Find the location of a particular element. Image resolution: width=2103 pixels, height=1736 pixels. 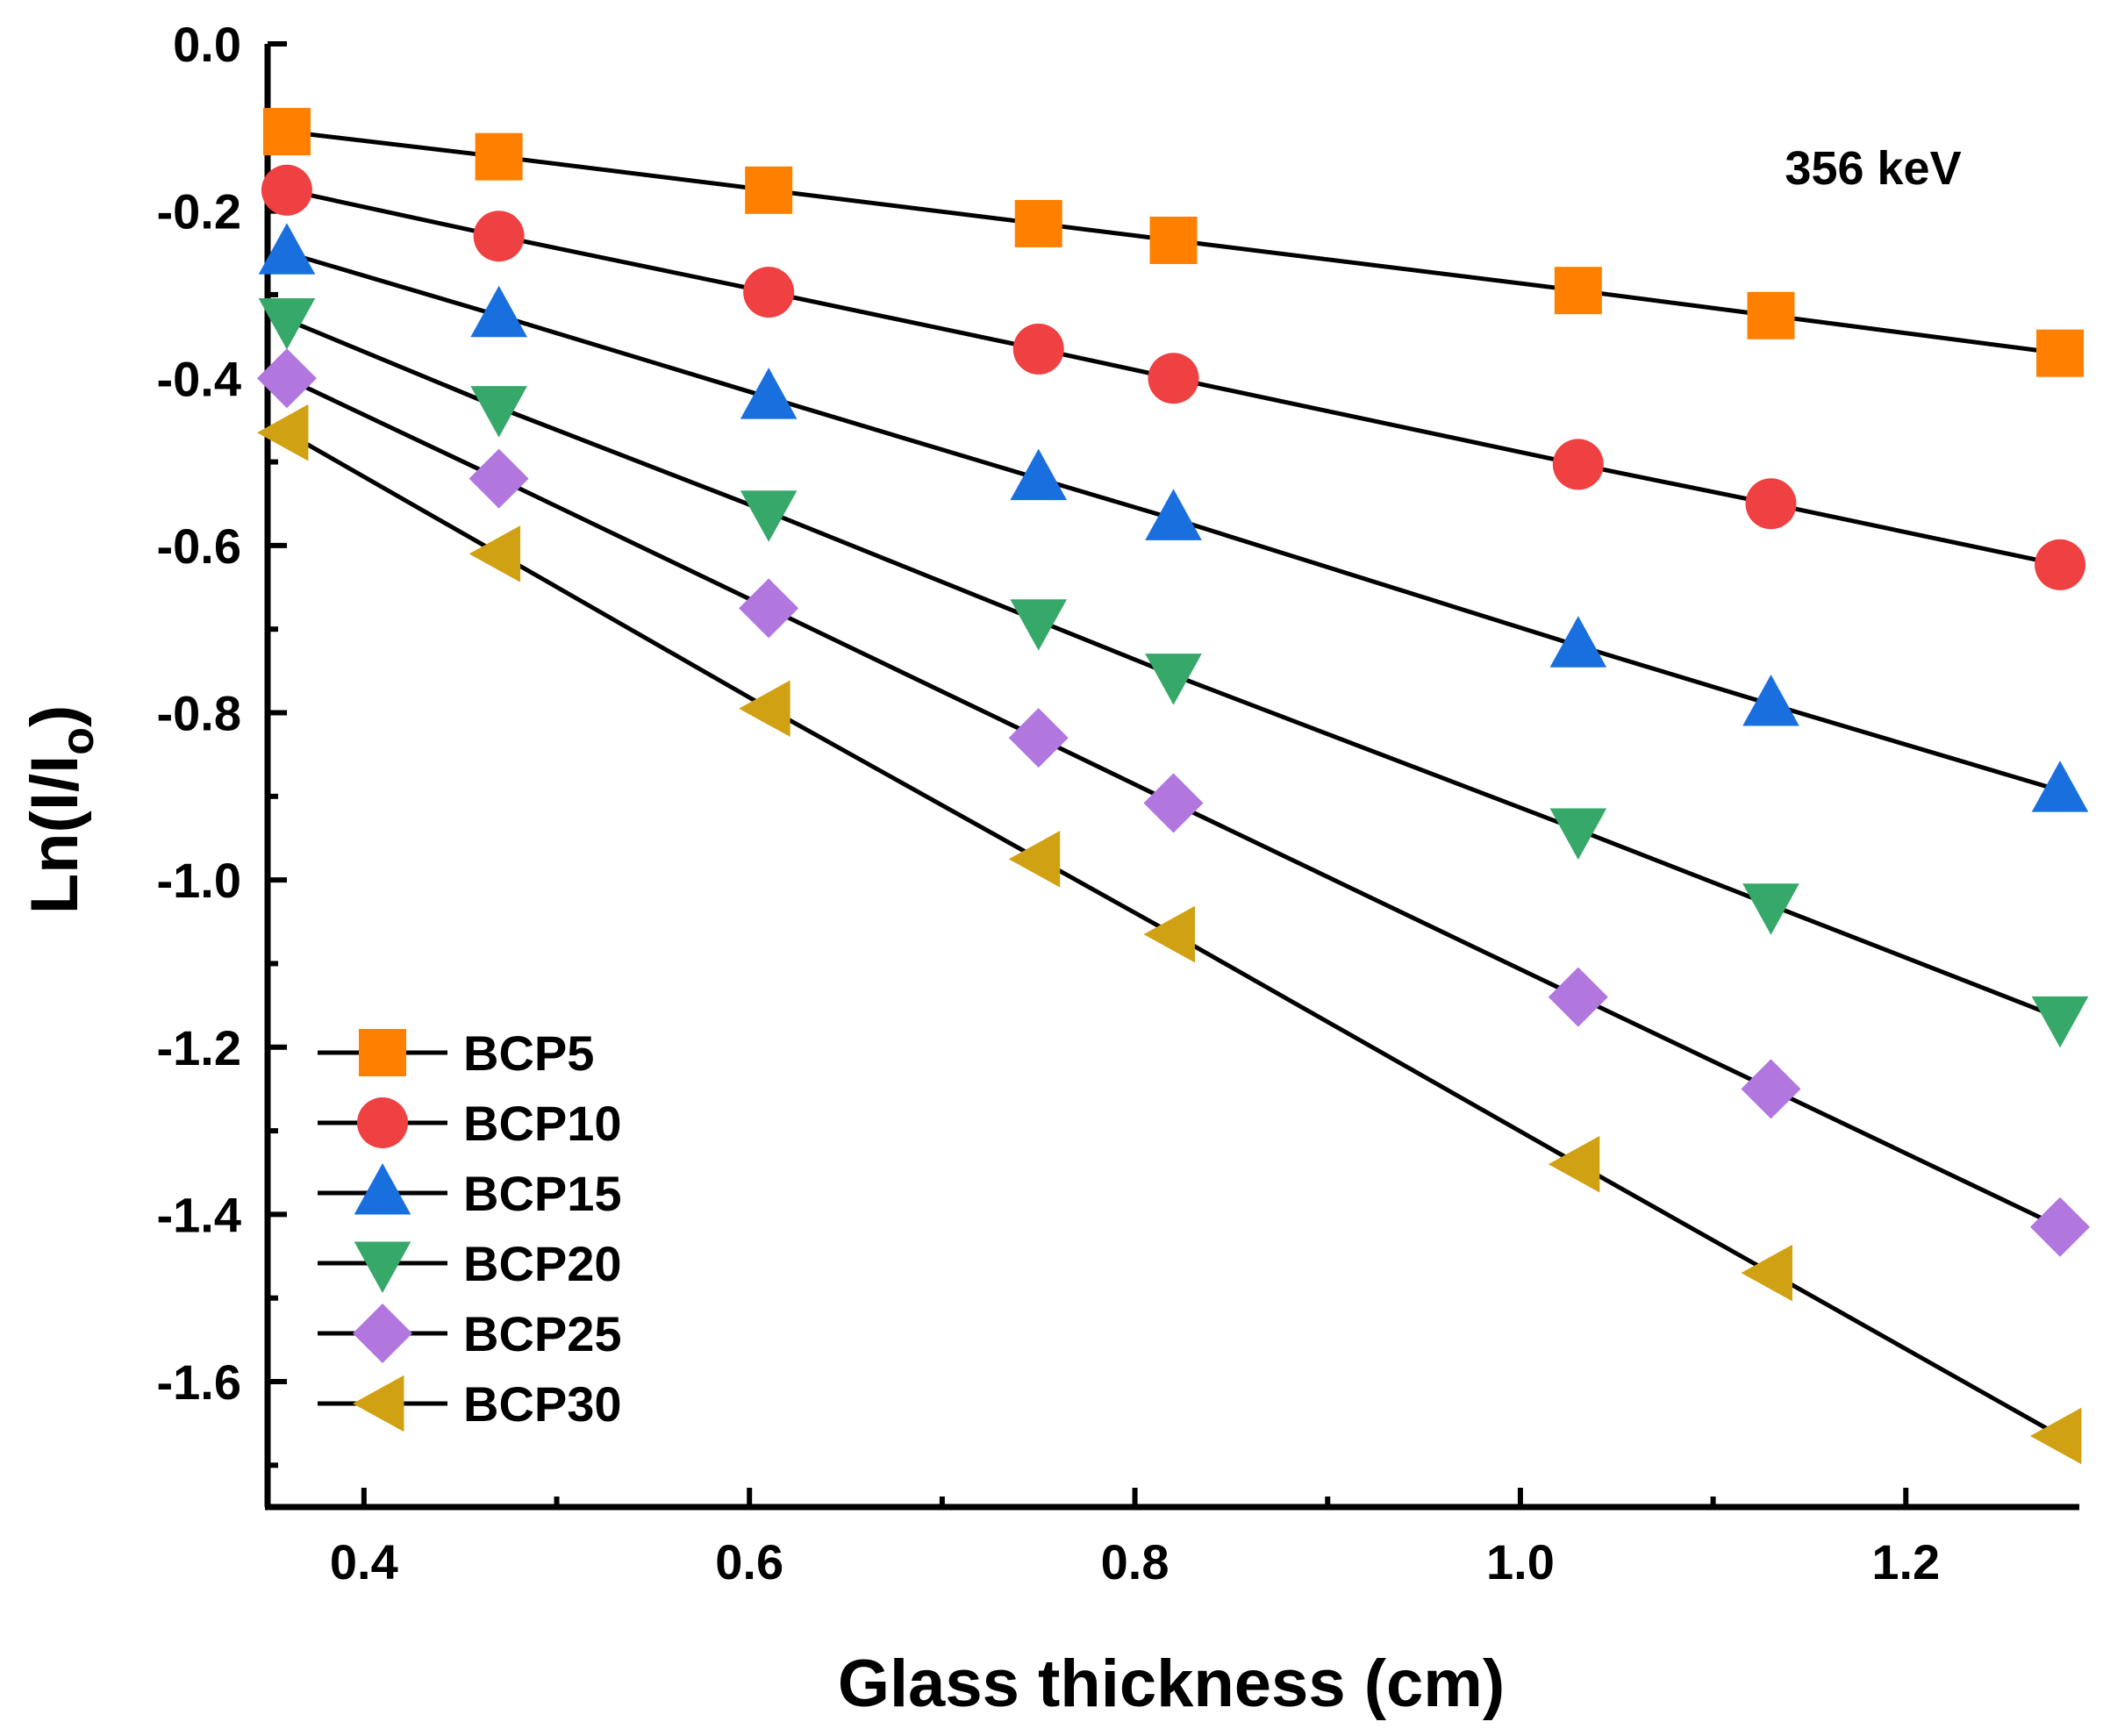

legend-item-bcp10: BCP10 is located at coordinates (470, 1123).